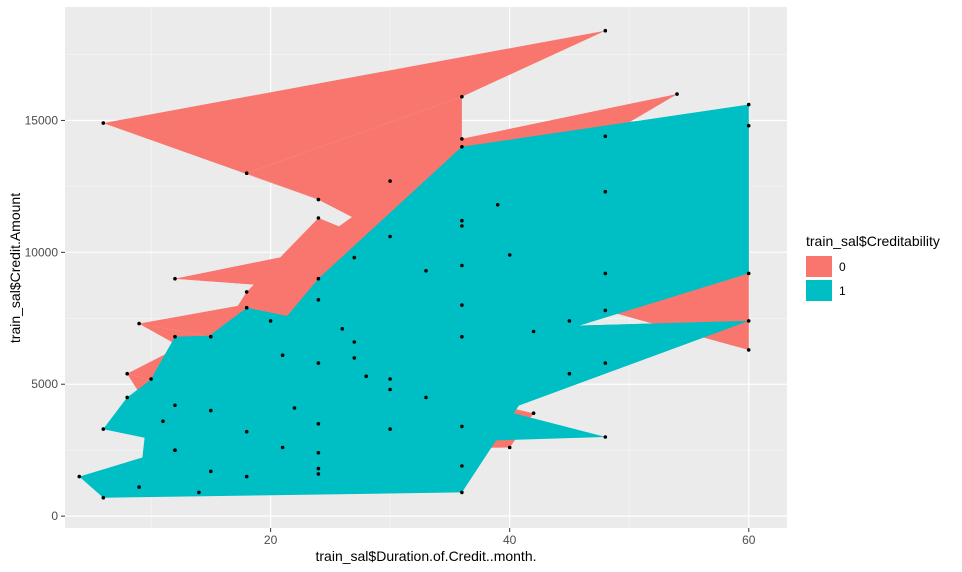  Describe the element at coordinates (819, 290) in the screenshot. I see `legend-key-1-dot` at that location.